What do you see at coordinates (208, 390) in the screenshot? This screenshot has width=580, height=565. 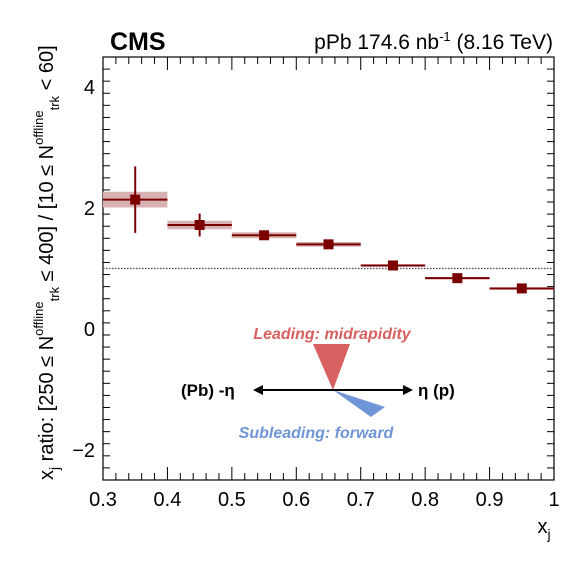 I see `left-eta-label: (Pb) -η` at bounding box center [208, 390].